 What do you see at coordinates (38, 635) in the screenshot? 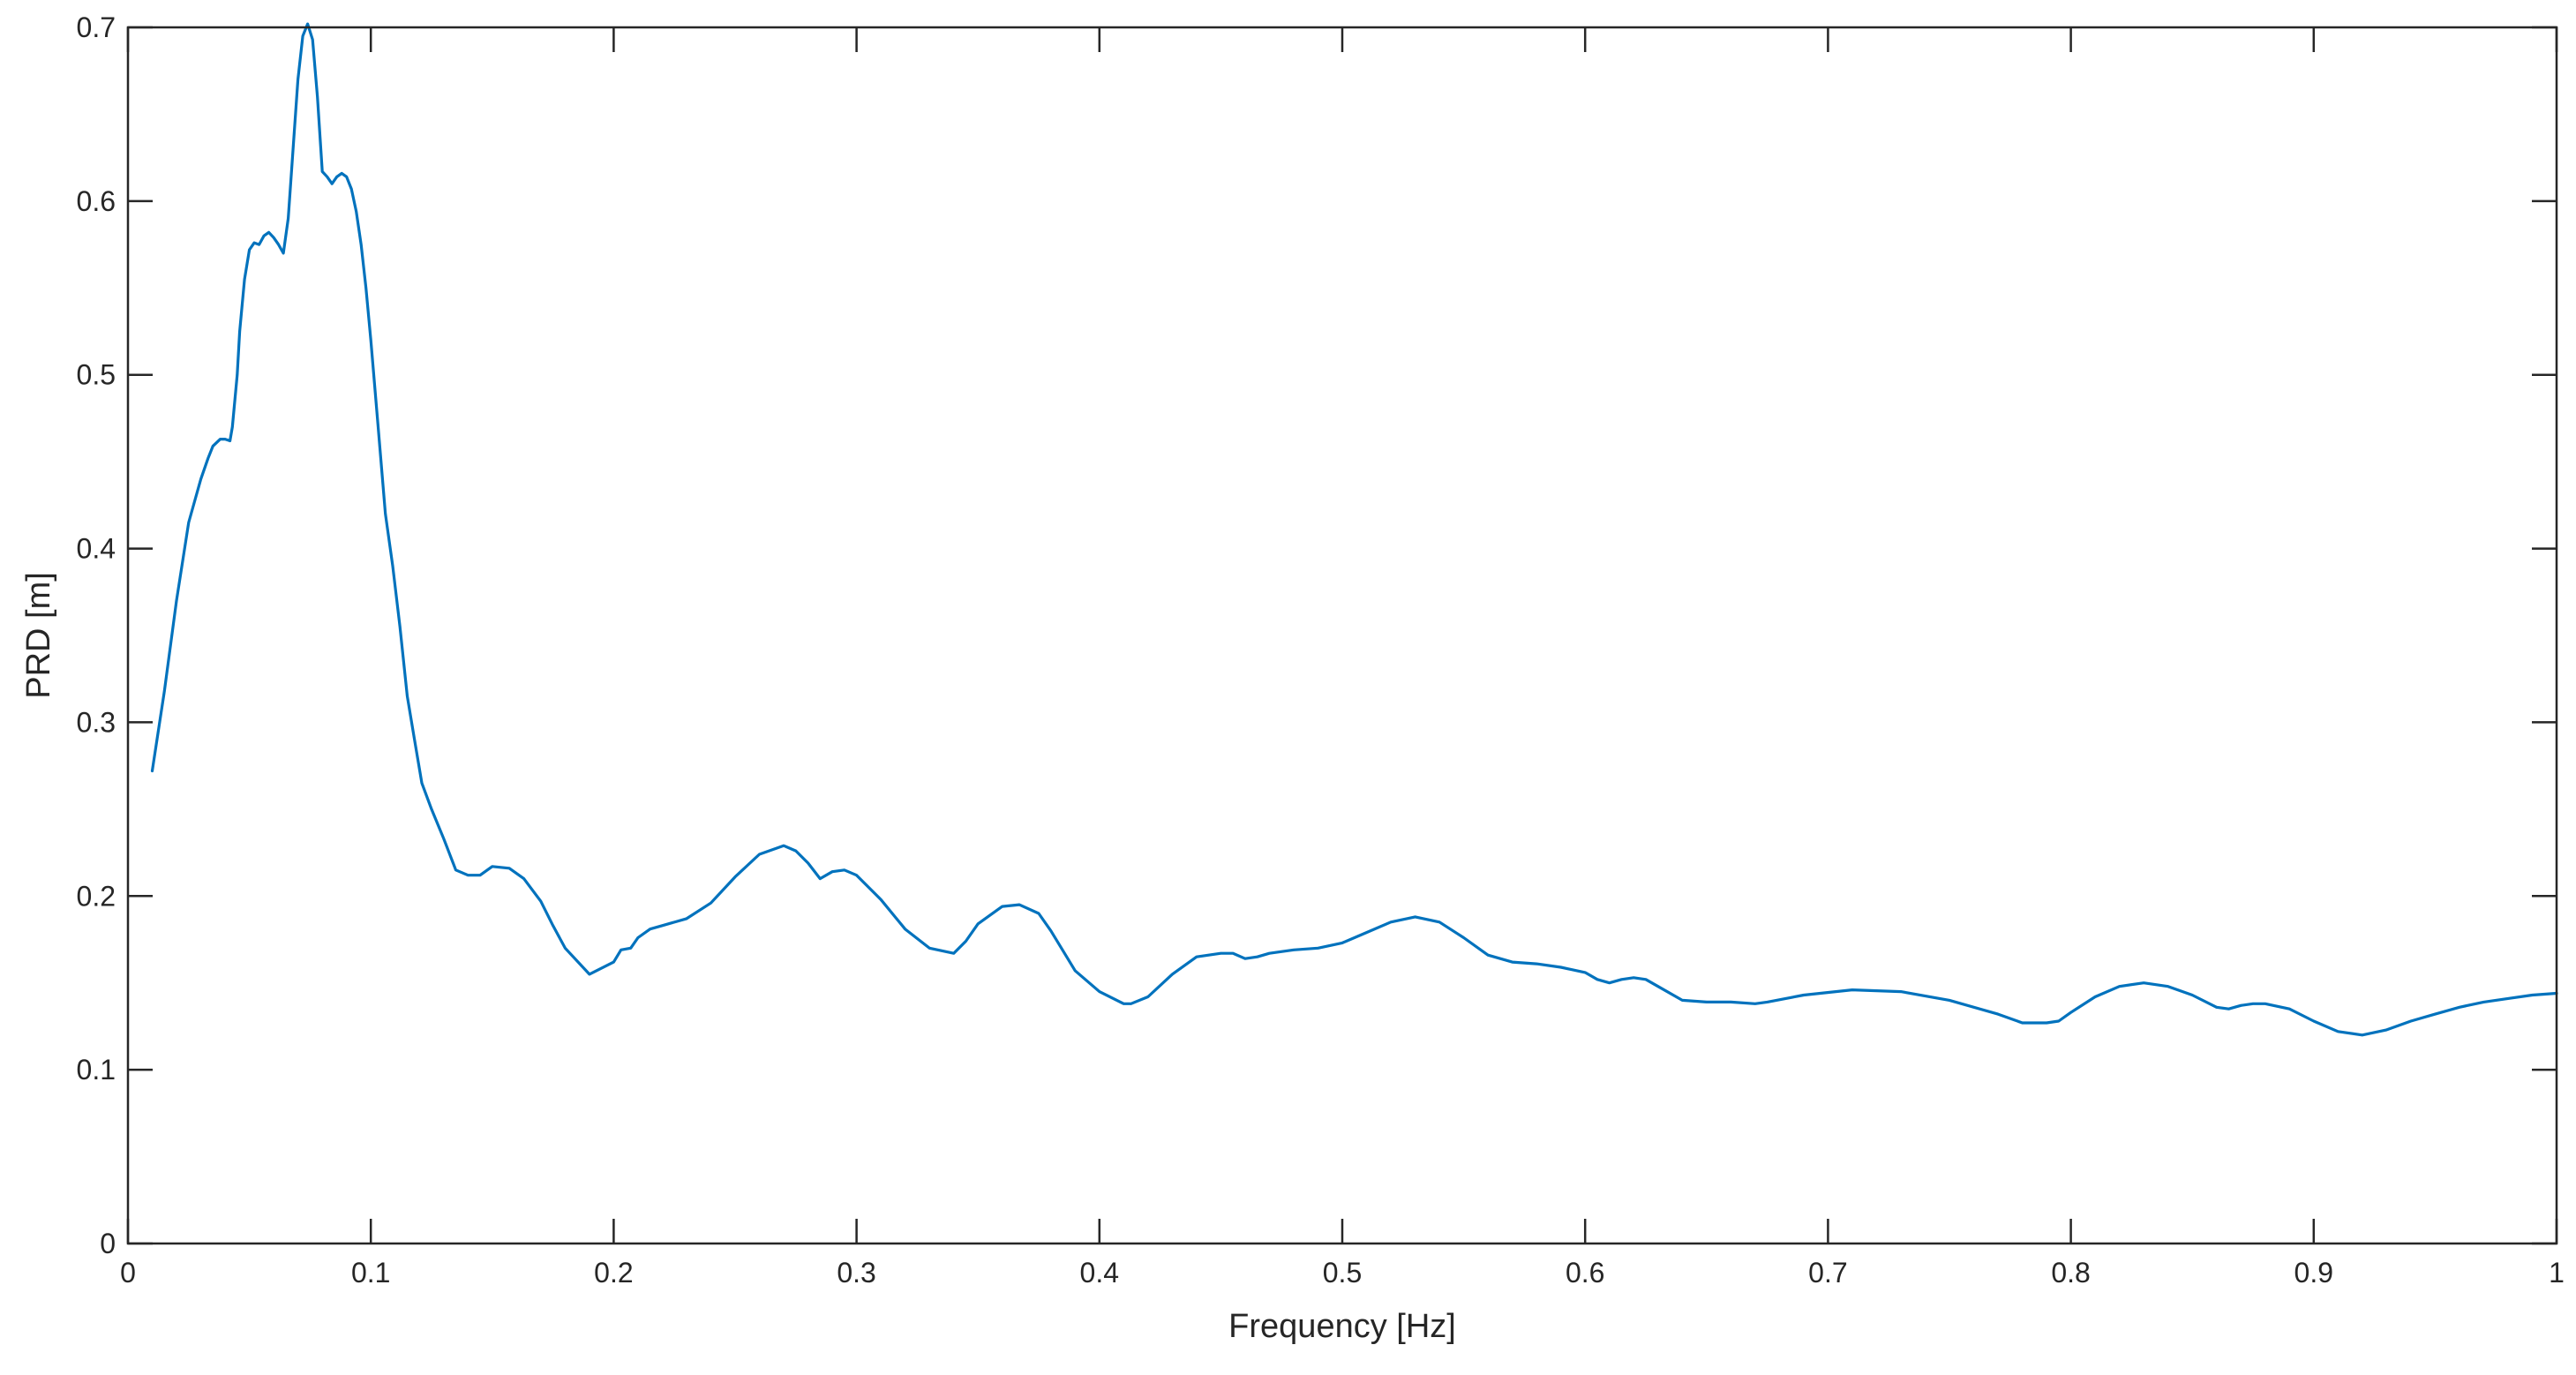
I see `y-axis-label: PRD [m]` at bounding box center [38, 635].